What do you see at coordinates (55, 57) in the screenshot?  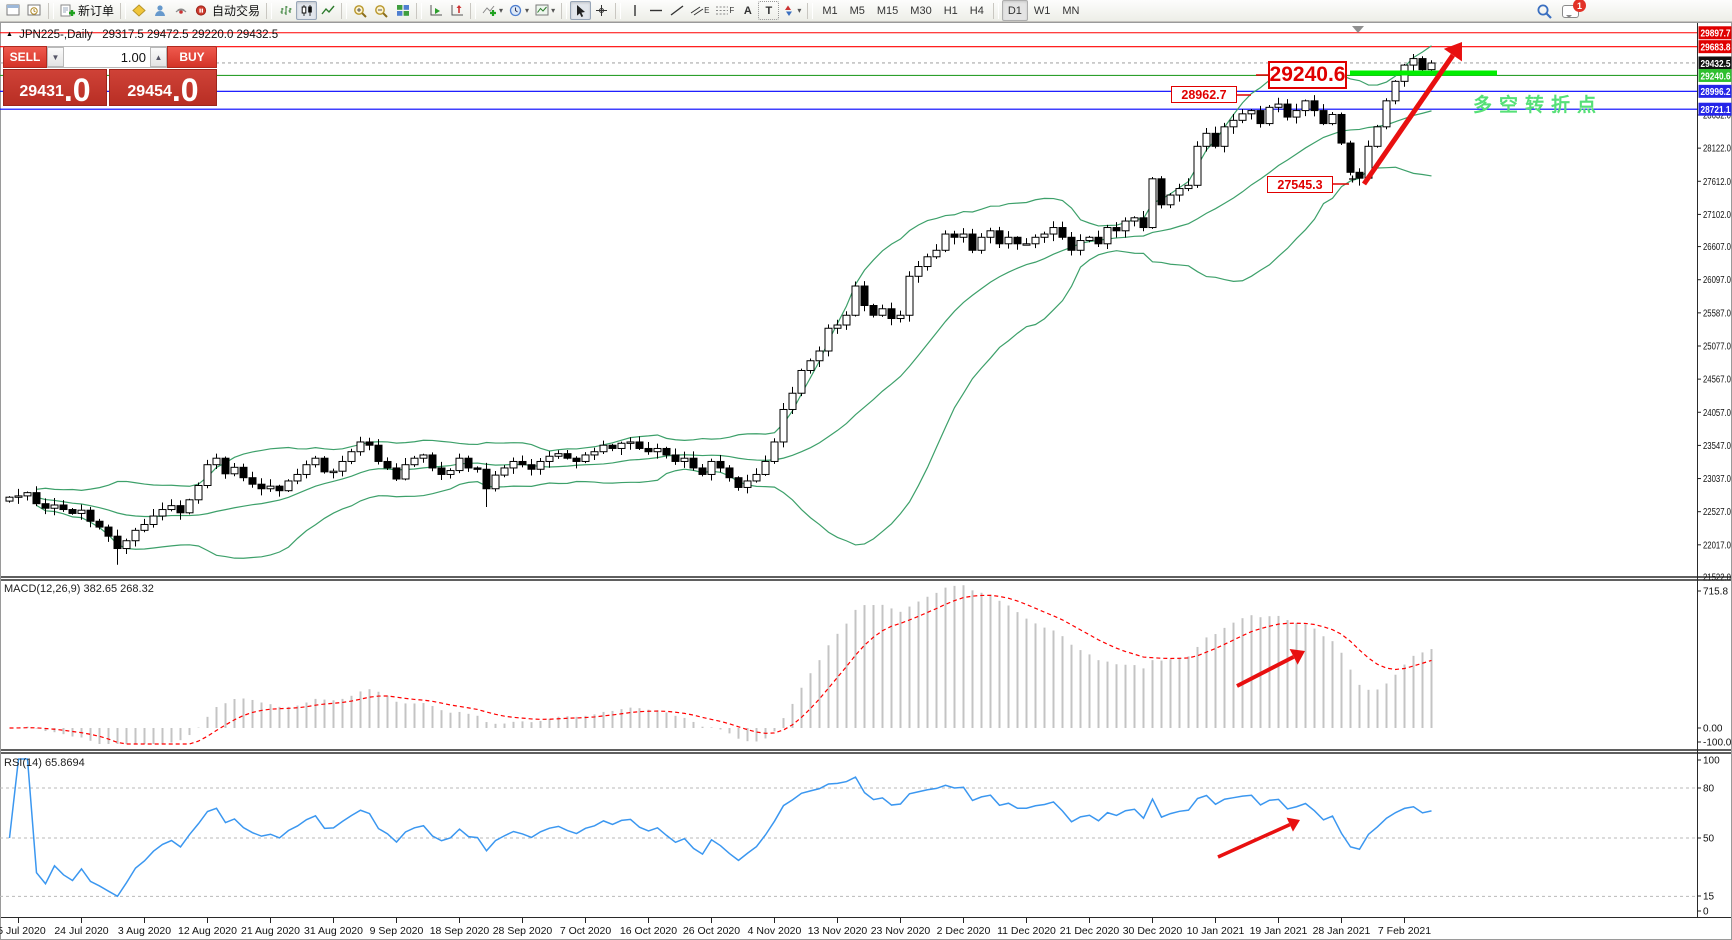 I see `volume-decrease-button: ▼` at bounding box center [55, 57].